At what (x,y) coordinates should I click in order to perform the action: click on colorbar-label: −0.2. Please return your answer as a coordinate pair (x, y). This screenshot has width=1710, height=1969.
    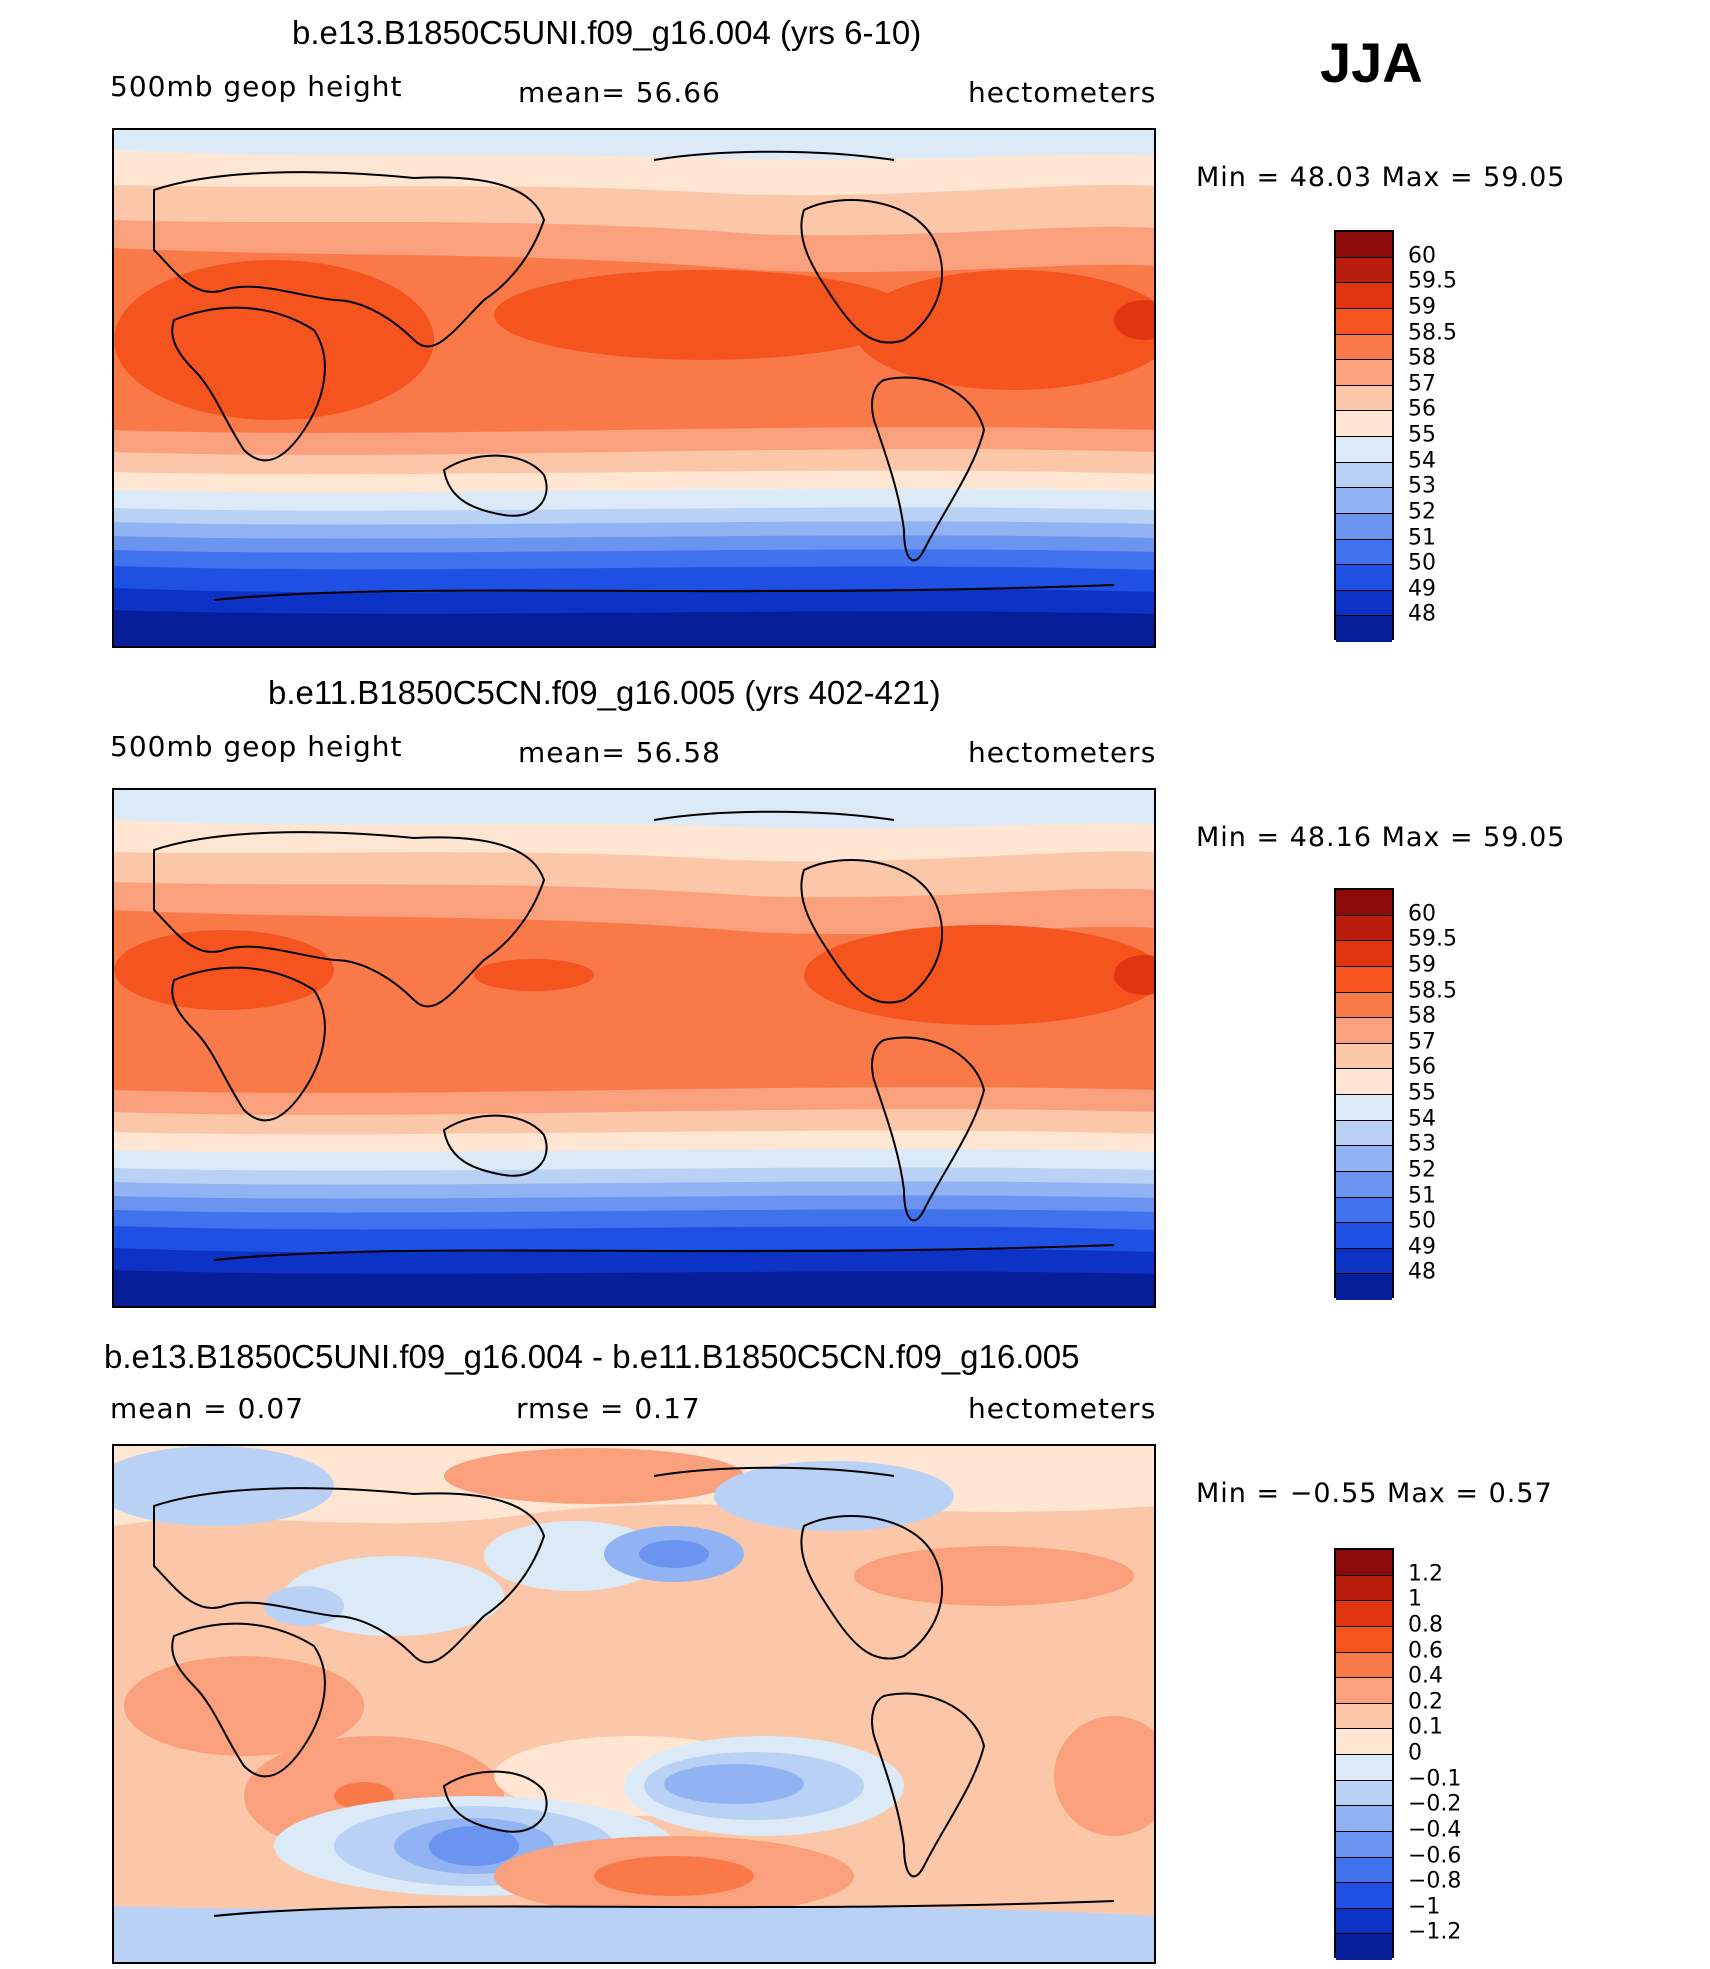
    Looking at the image, I should click on (1435, 1804).